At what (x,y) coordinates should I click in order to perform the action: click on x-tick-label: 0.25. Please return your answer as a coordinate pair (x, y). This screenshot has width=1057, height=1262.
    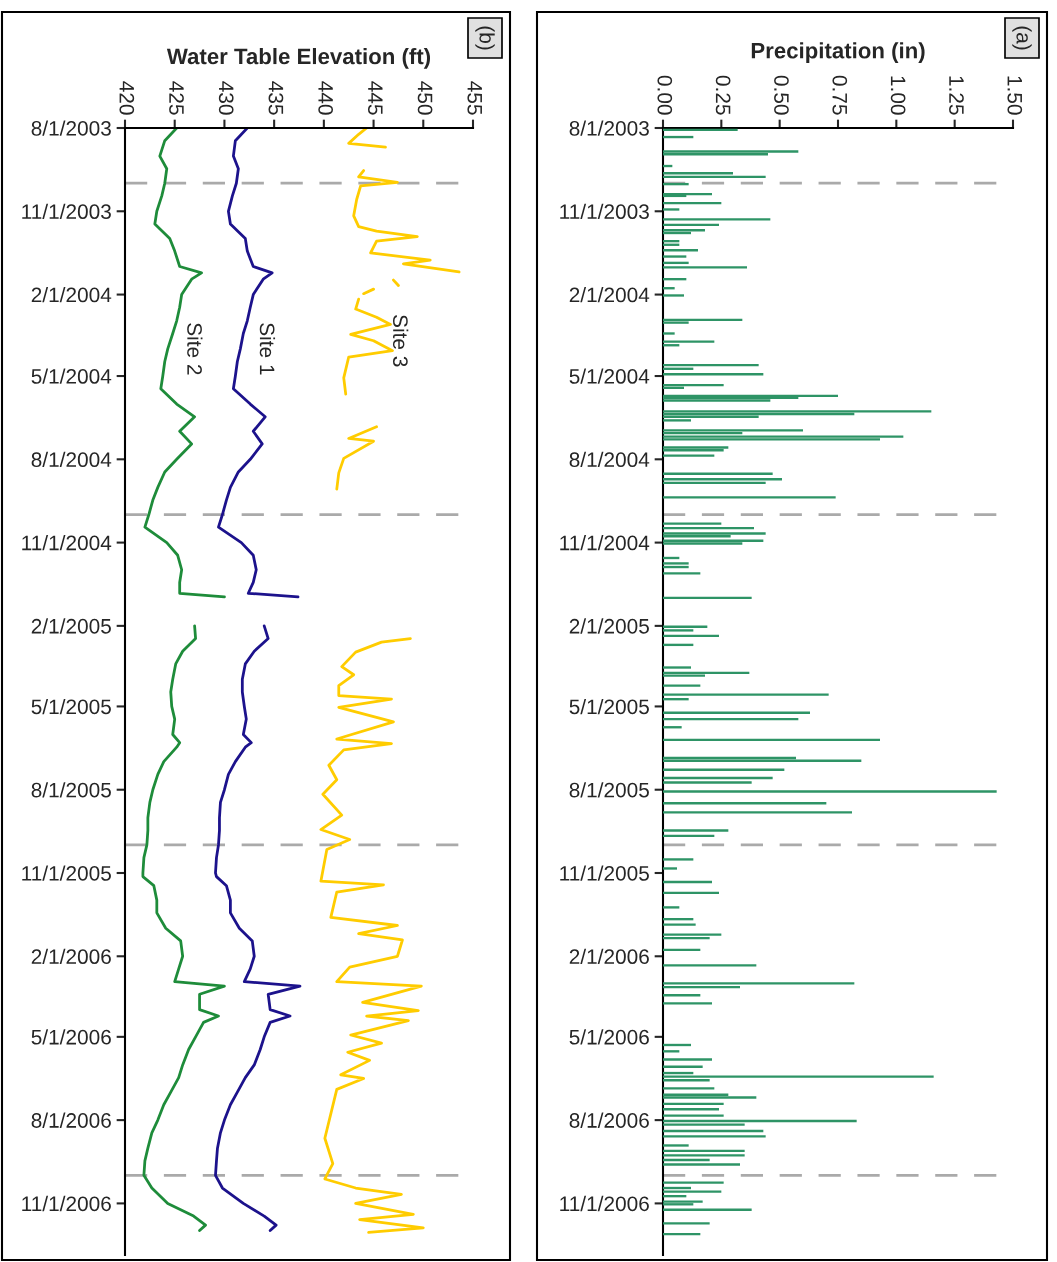
    Looking at the image, I should click on (723, 95).